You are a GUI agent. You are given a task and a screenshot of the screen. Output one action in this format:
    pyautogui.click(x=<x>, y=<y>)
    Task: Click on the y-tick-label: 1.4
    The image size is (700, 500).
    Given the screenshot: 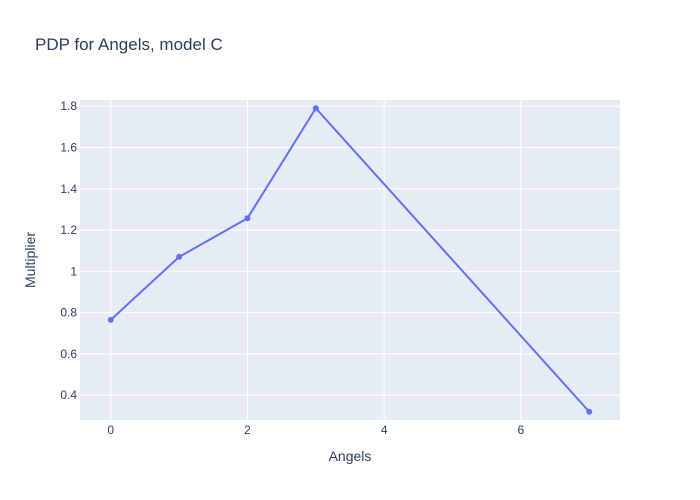 What is the action you would take?
    pyautogui.click(x=68, y=189)
    